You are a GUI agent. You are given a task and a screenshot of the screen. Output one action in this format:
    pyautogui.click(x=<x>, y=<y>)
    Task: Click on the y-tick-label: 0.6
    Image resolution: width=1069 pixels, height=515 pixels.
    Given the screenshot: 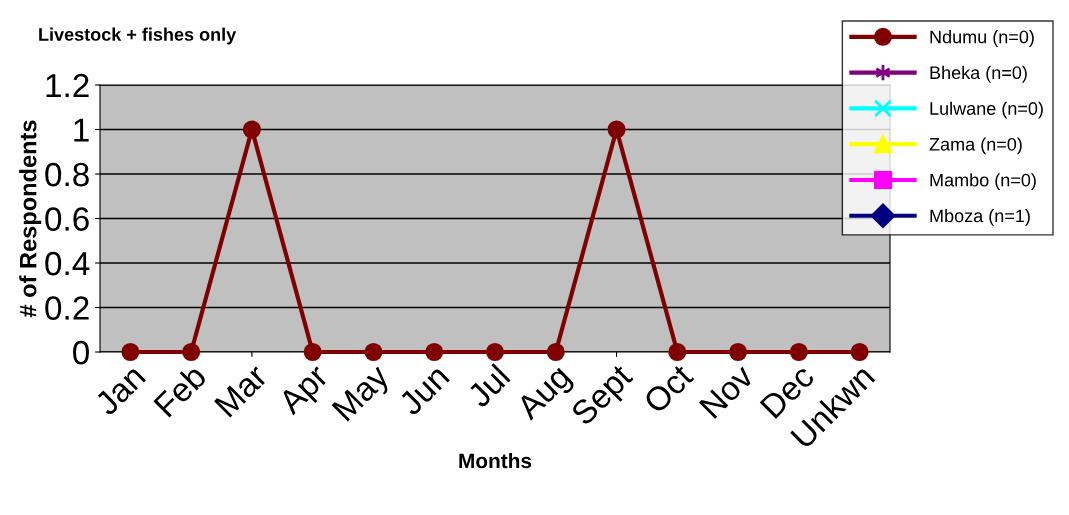 What is the action you would take?
    pyautogui.click(x=67, y=219)
    